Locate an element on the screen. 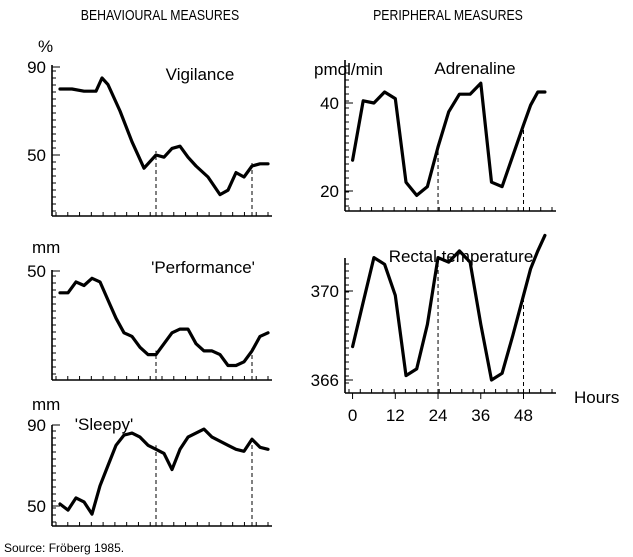 The image size is (633, 557). series-line-sleepy is located at coordinates (164, 471).